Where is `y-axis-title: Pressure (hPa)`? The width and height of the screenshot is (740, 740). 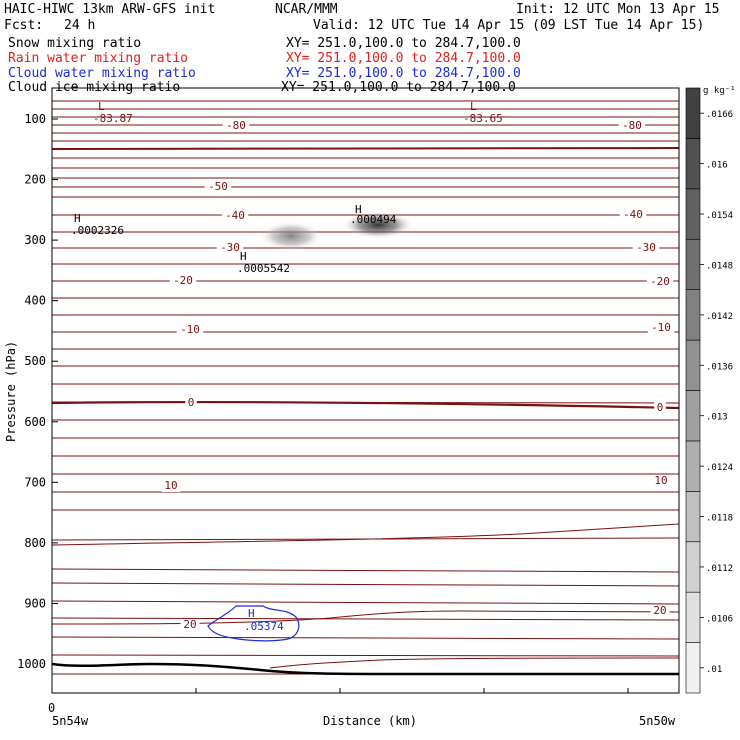 y-axis-title: Pressure (hPa) is located at coordinates (11, 391).